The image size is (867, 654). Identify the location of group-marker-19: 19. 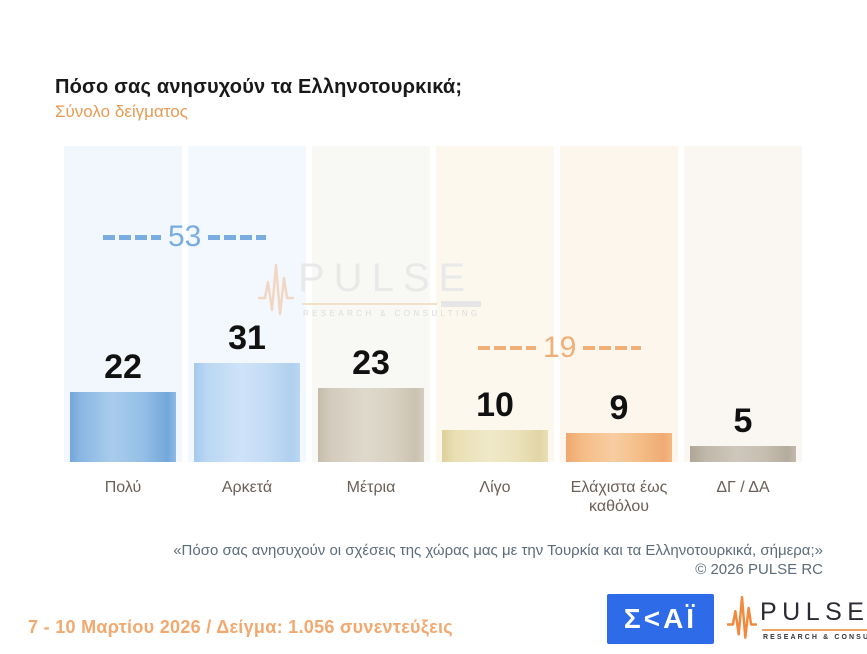
(560, 347).